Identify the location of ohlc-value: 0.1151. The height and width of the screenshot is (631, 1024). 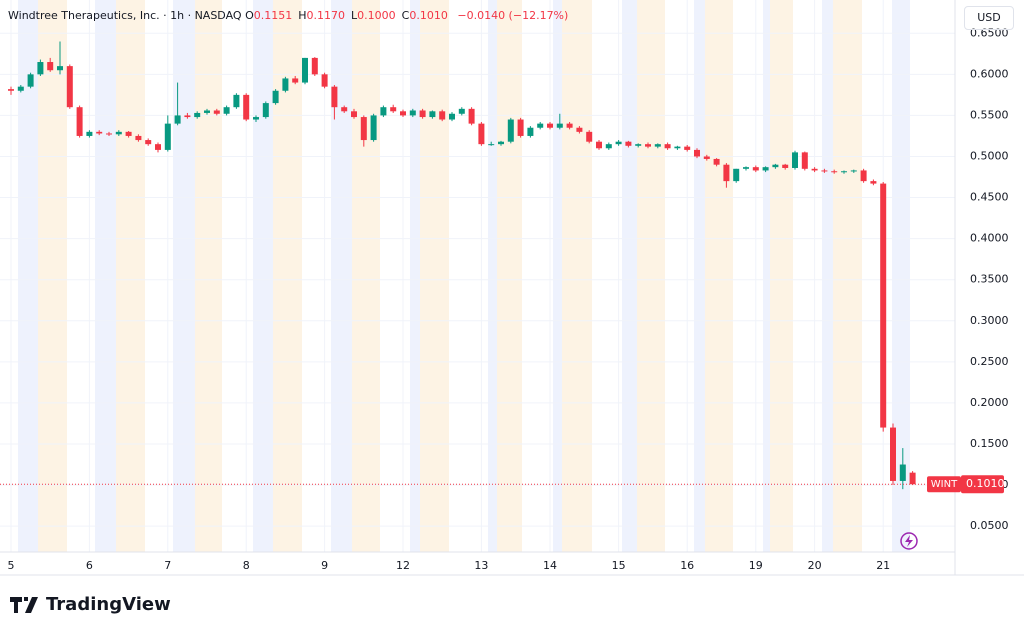
(273, 15).